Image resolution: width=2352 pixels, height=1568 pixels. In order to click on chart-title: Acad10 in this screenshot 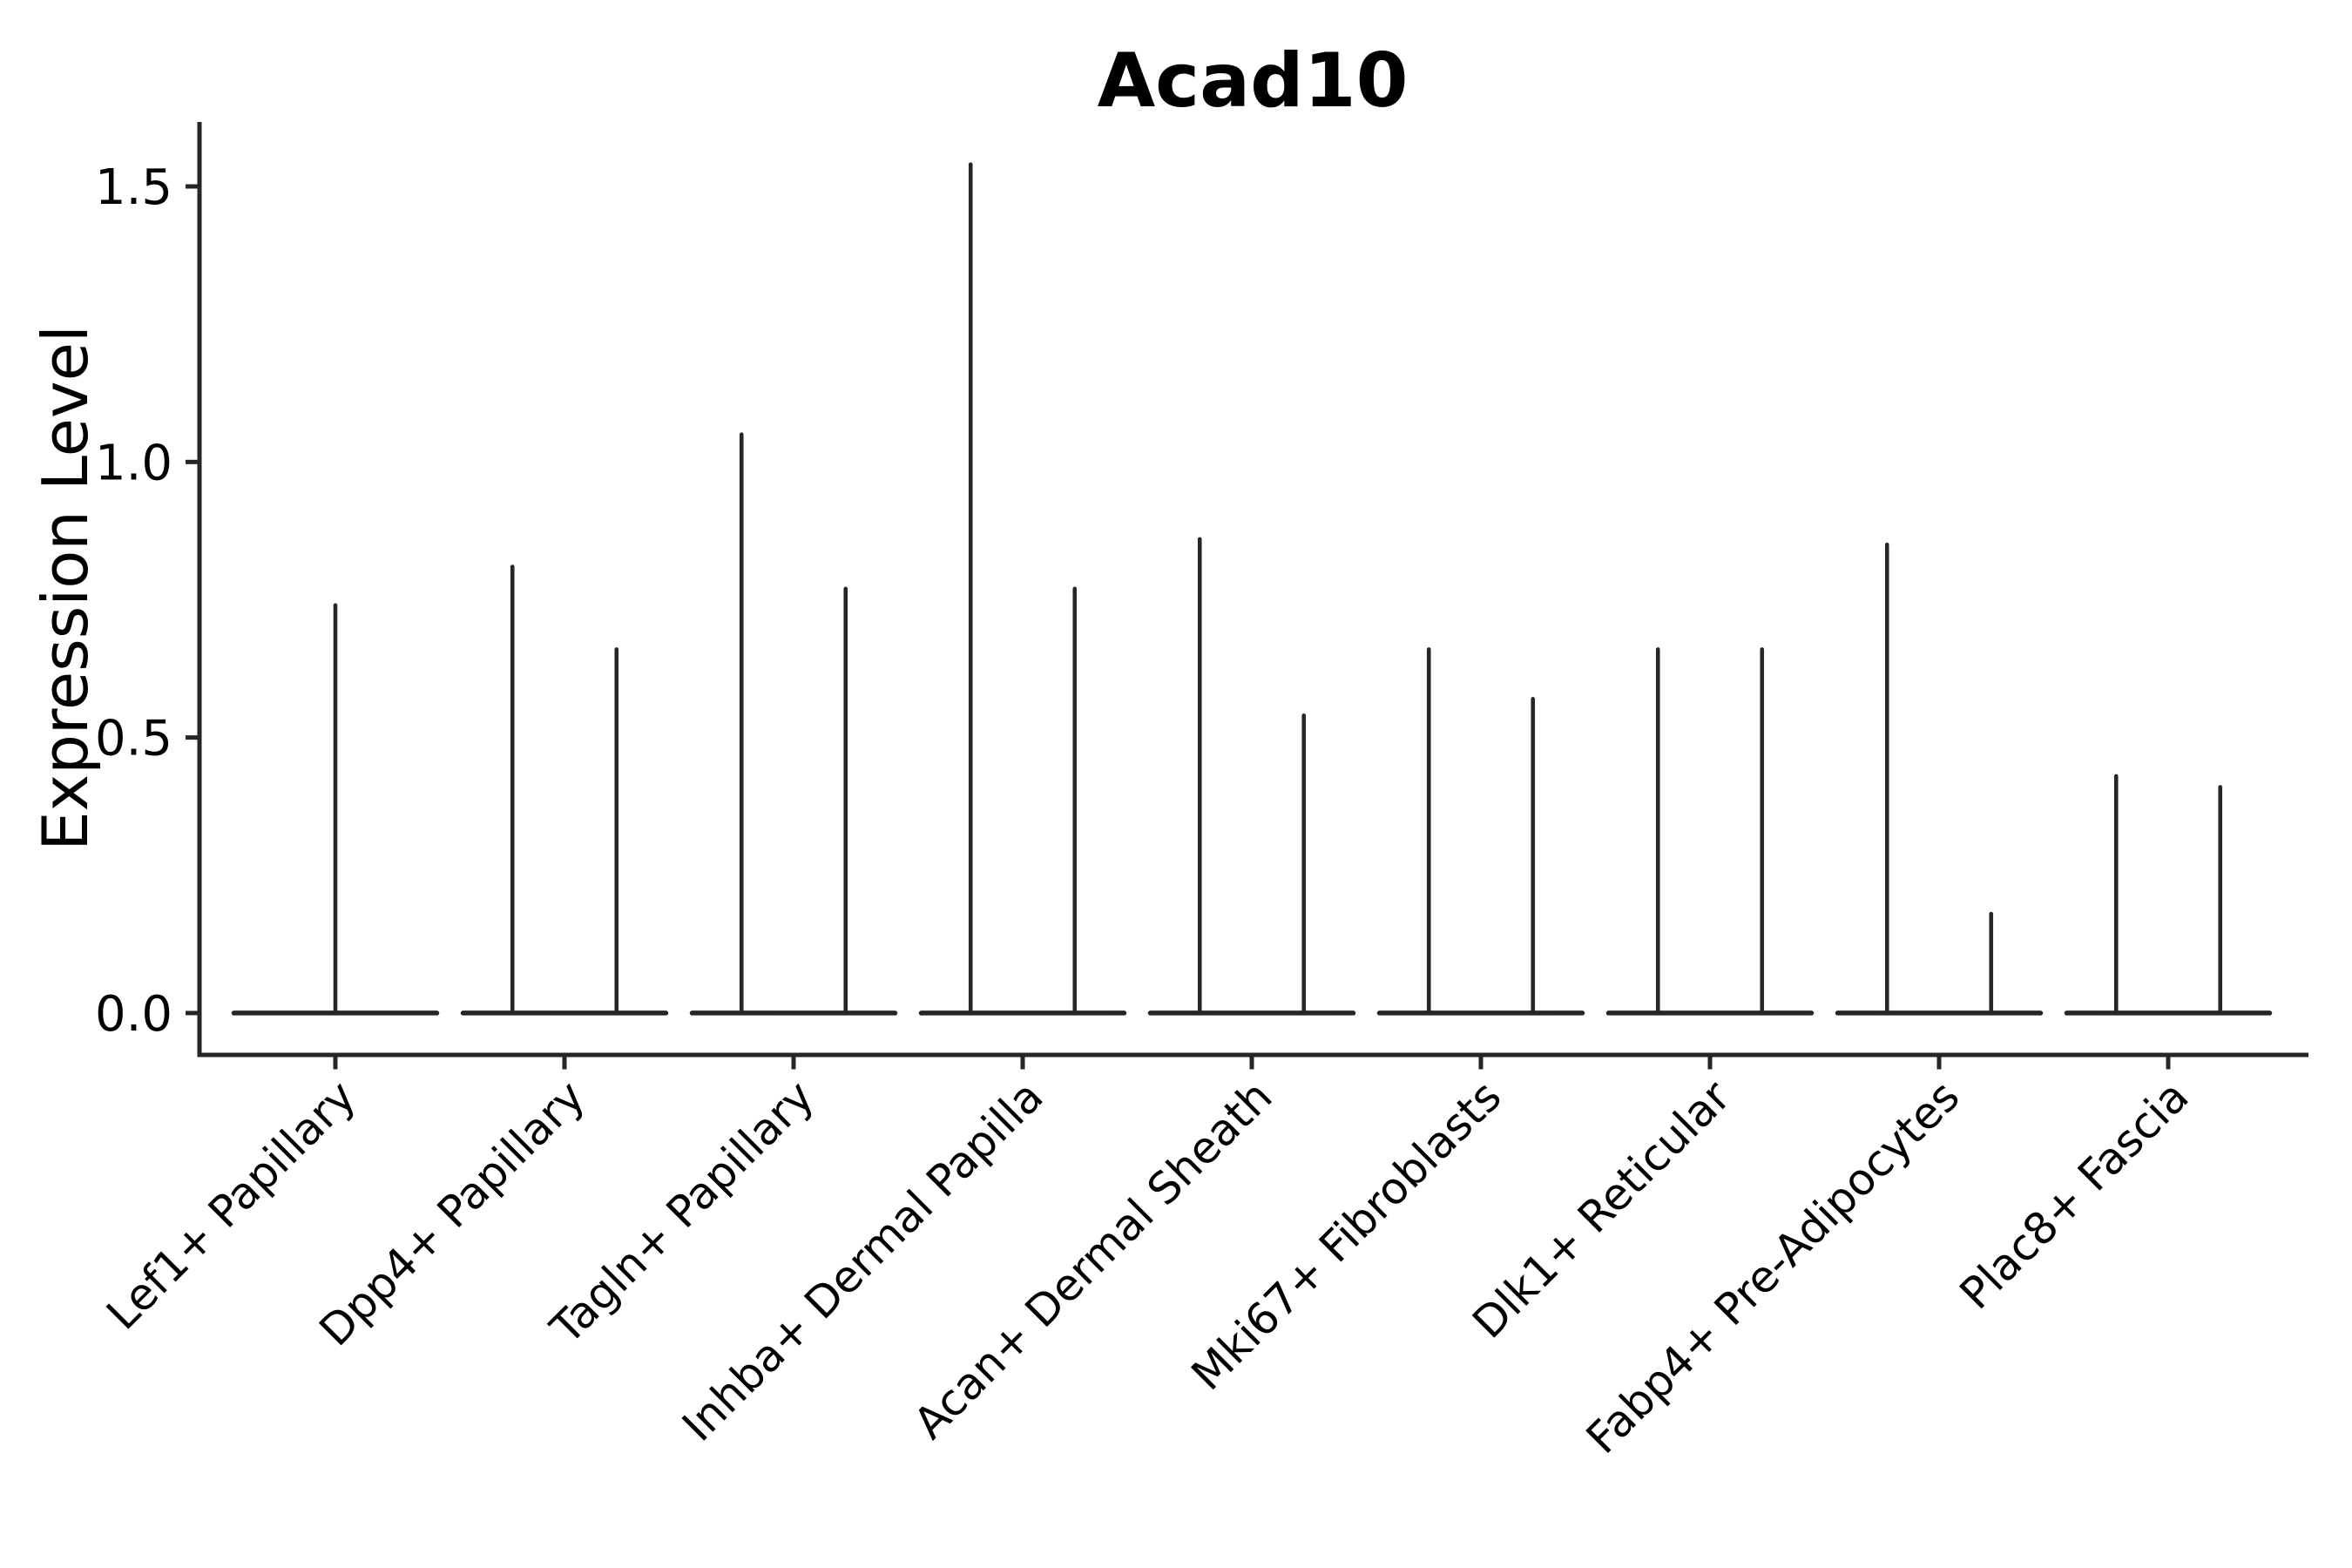, I will do `click(1253, 81)`.